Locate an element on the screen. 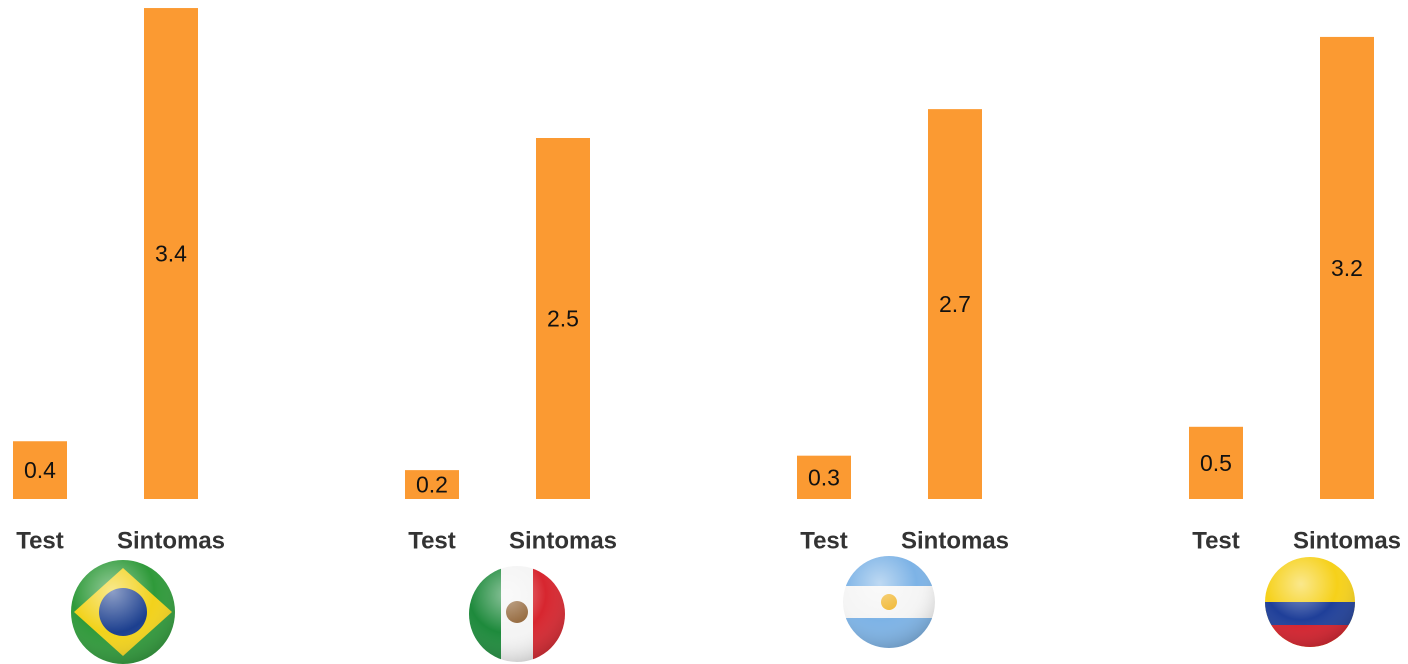 This screenshot has width=1408, height=664. flag-mexico is located at coordinates (517, 614).